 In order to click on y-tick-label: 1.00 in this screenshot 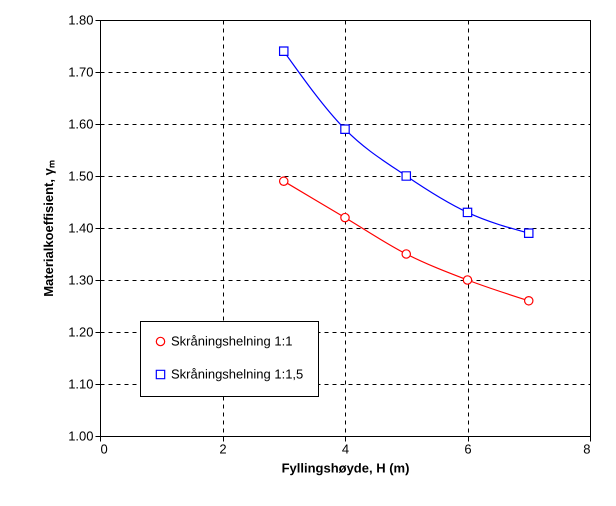, I will do `click(81, 436)`.